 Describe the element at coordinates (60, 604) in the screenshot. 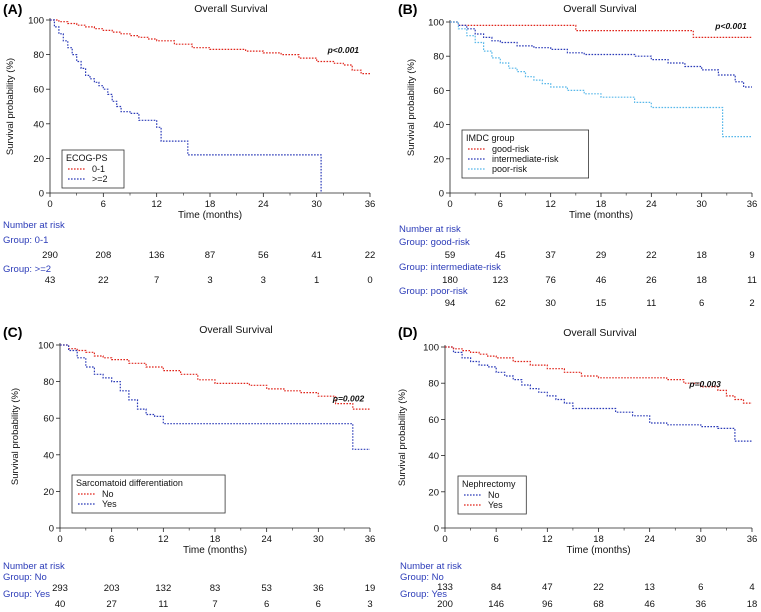

I see `risk-count: 40` at that location.